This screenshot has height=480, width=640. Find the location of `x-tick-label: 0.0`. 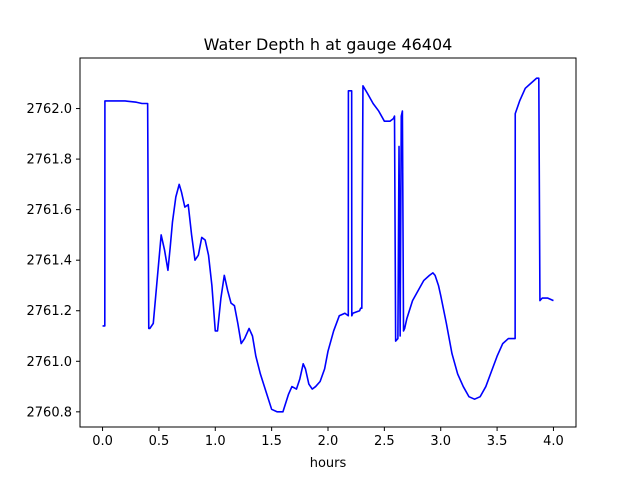

x-tick-label: 0.0 is located at coordinates (102, 441).